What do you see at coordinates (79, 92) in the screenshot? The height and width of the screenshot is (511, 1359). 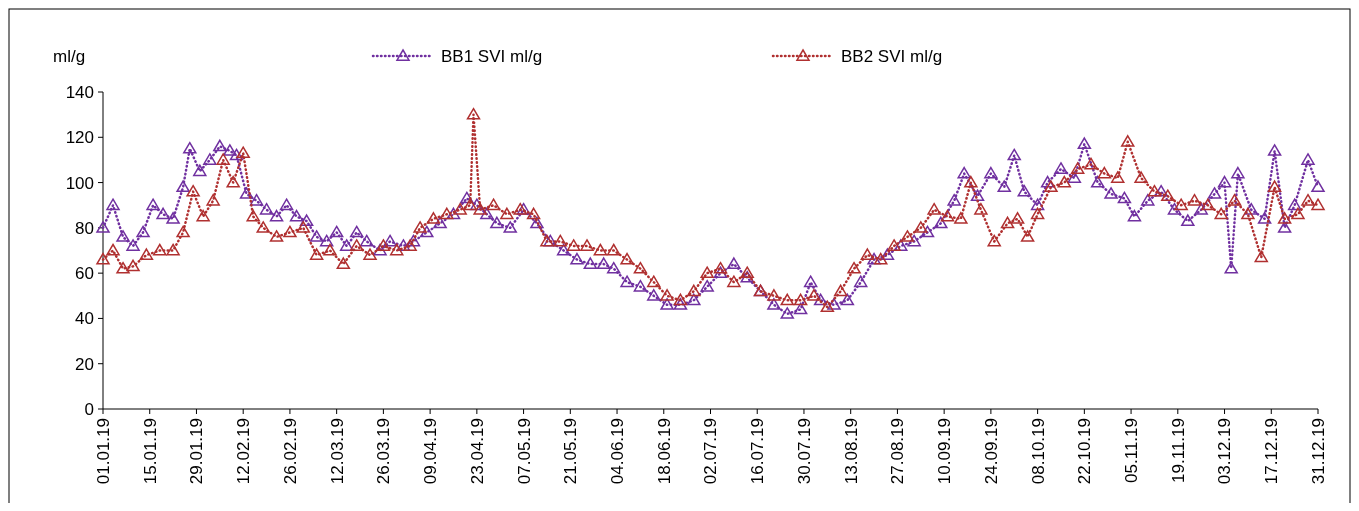 I see `y-tick-label: 140` at bounding box center [79, 92].